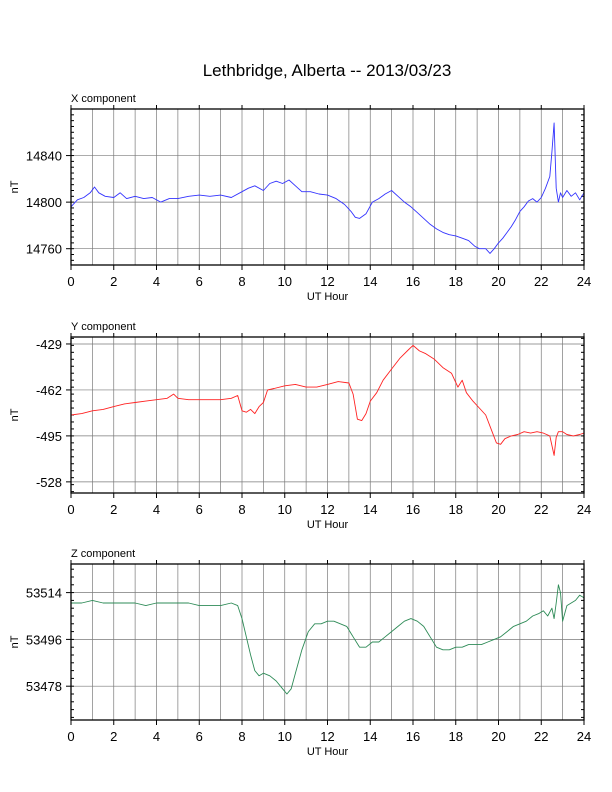 The image size is (612, 792). What do you see at coordinates (327, 400) in the screenshot?
I see `y-panel-series-line` at bounding box center [327, 400].